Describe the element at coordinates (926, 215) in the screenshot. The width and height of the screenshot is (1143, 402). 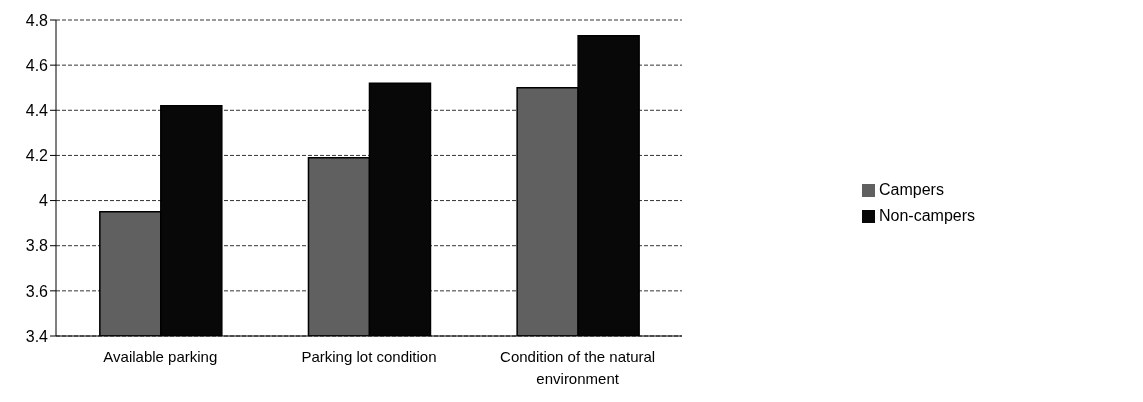
I see `legend-label: Non-campers` at that location.